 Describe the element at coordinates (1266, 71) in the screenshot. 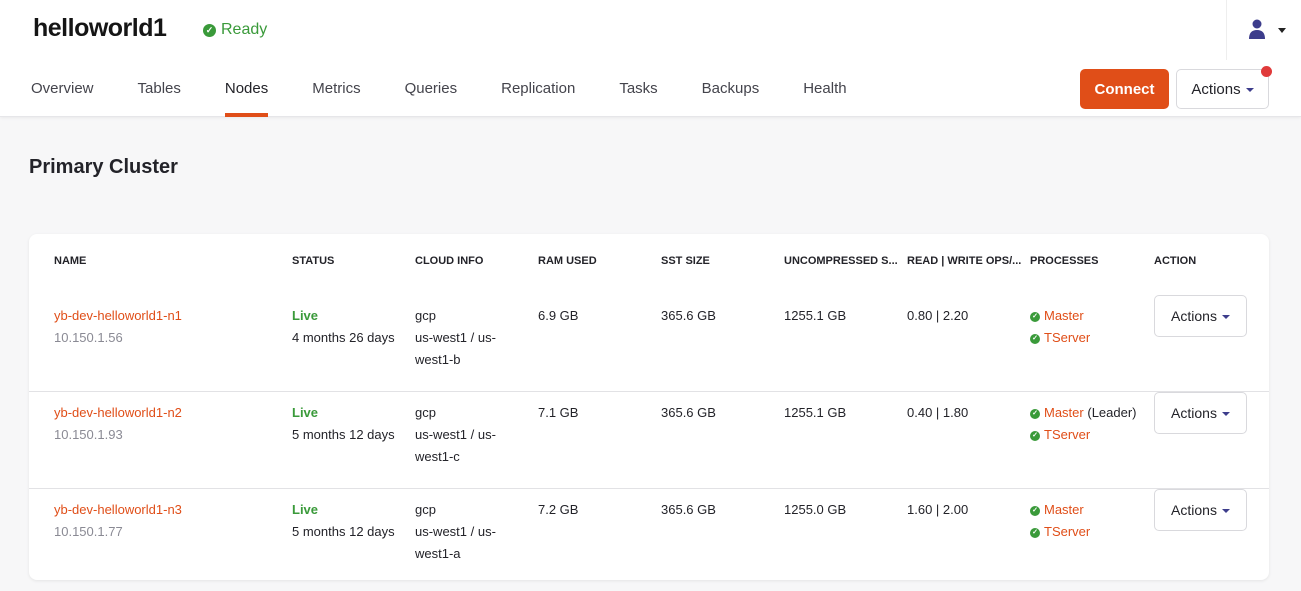

I see `notification-dot` at that location.